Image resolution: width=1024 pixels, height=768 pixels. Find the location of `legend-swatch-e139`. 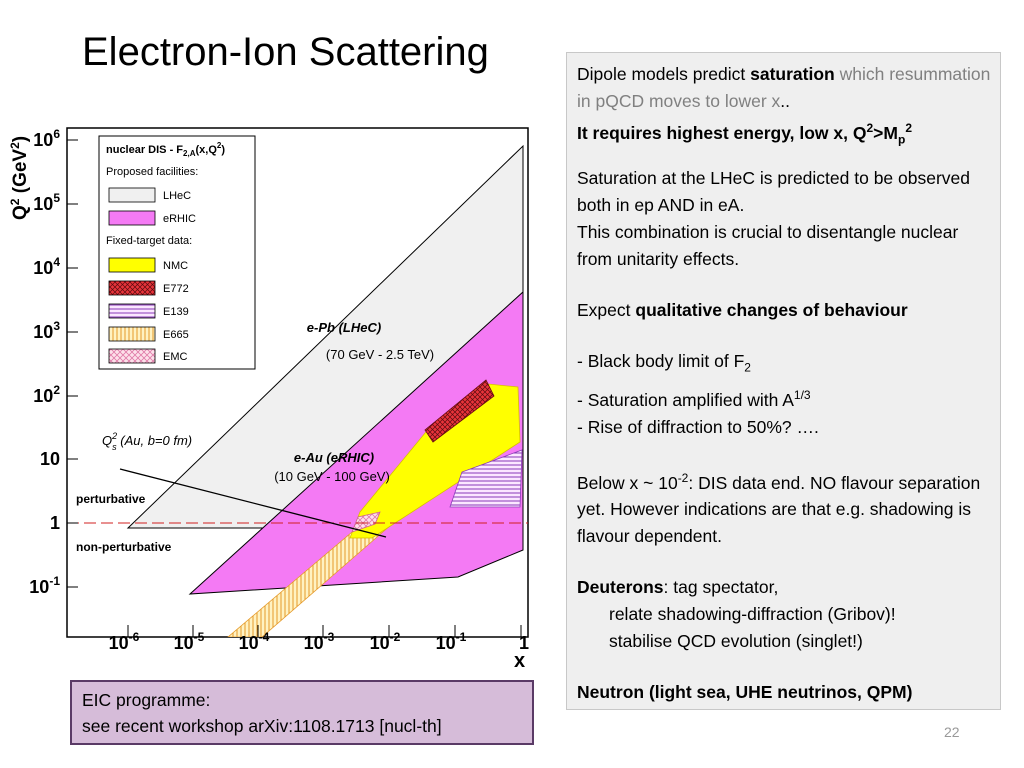

legend-swatch-e139 is located at coordinates (132, 311).